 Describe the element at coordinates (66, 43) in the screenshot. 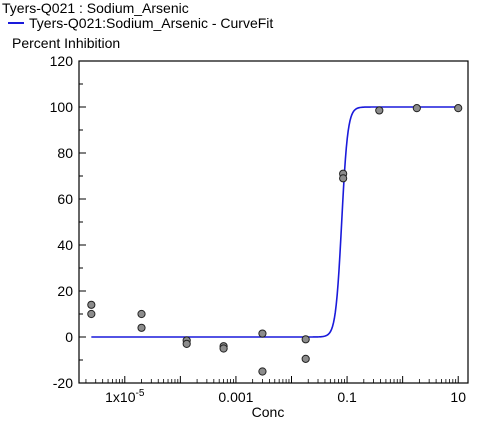

I see `y-axis-label: Percent Inhibition` at that location.